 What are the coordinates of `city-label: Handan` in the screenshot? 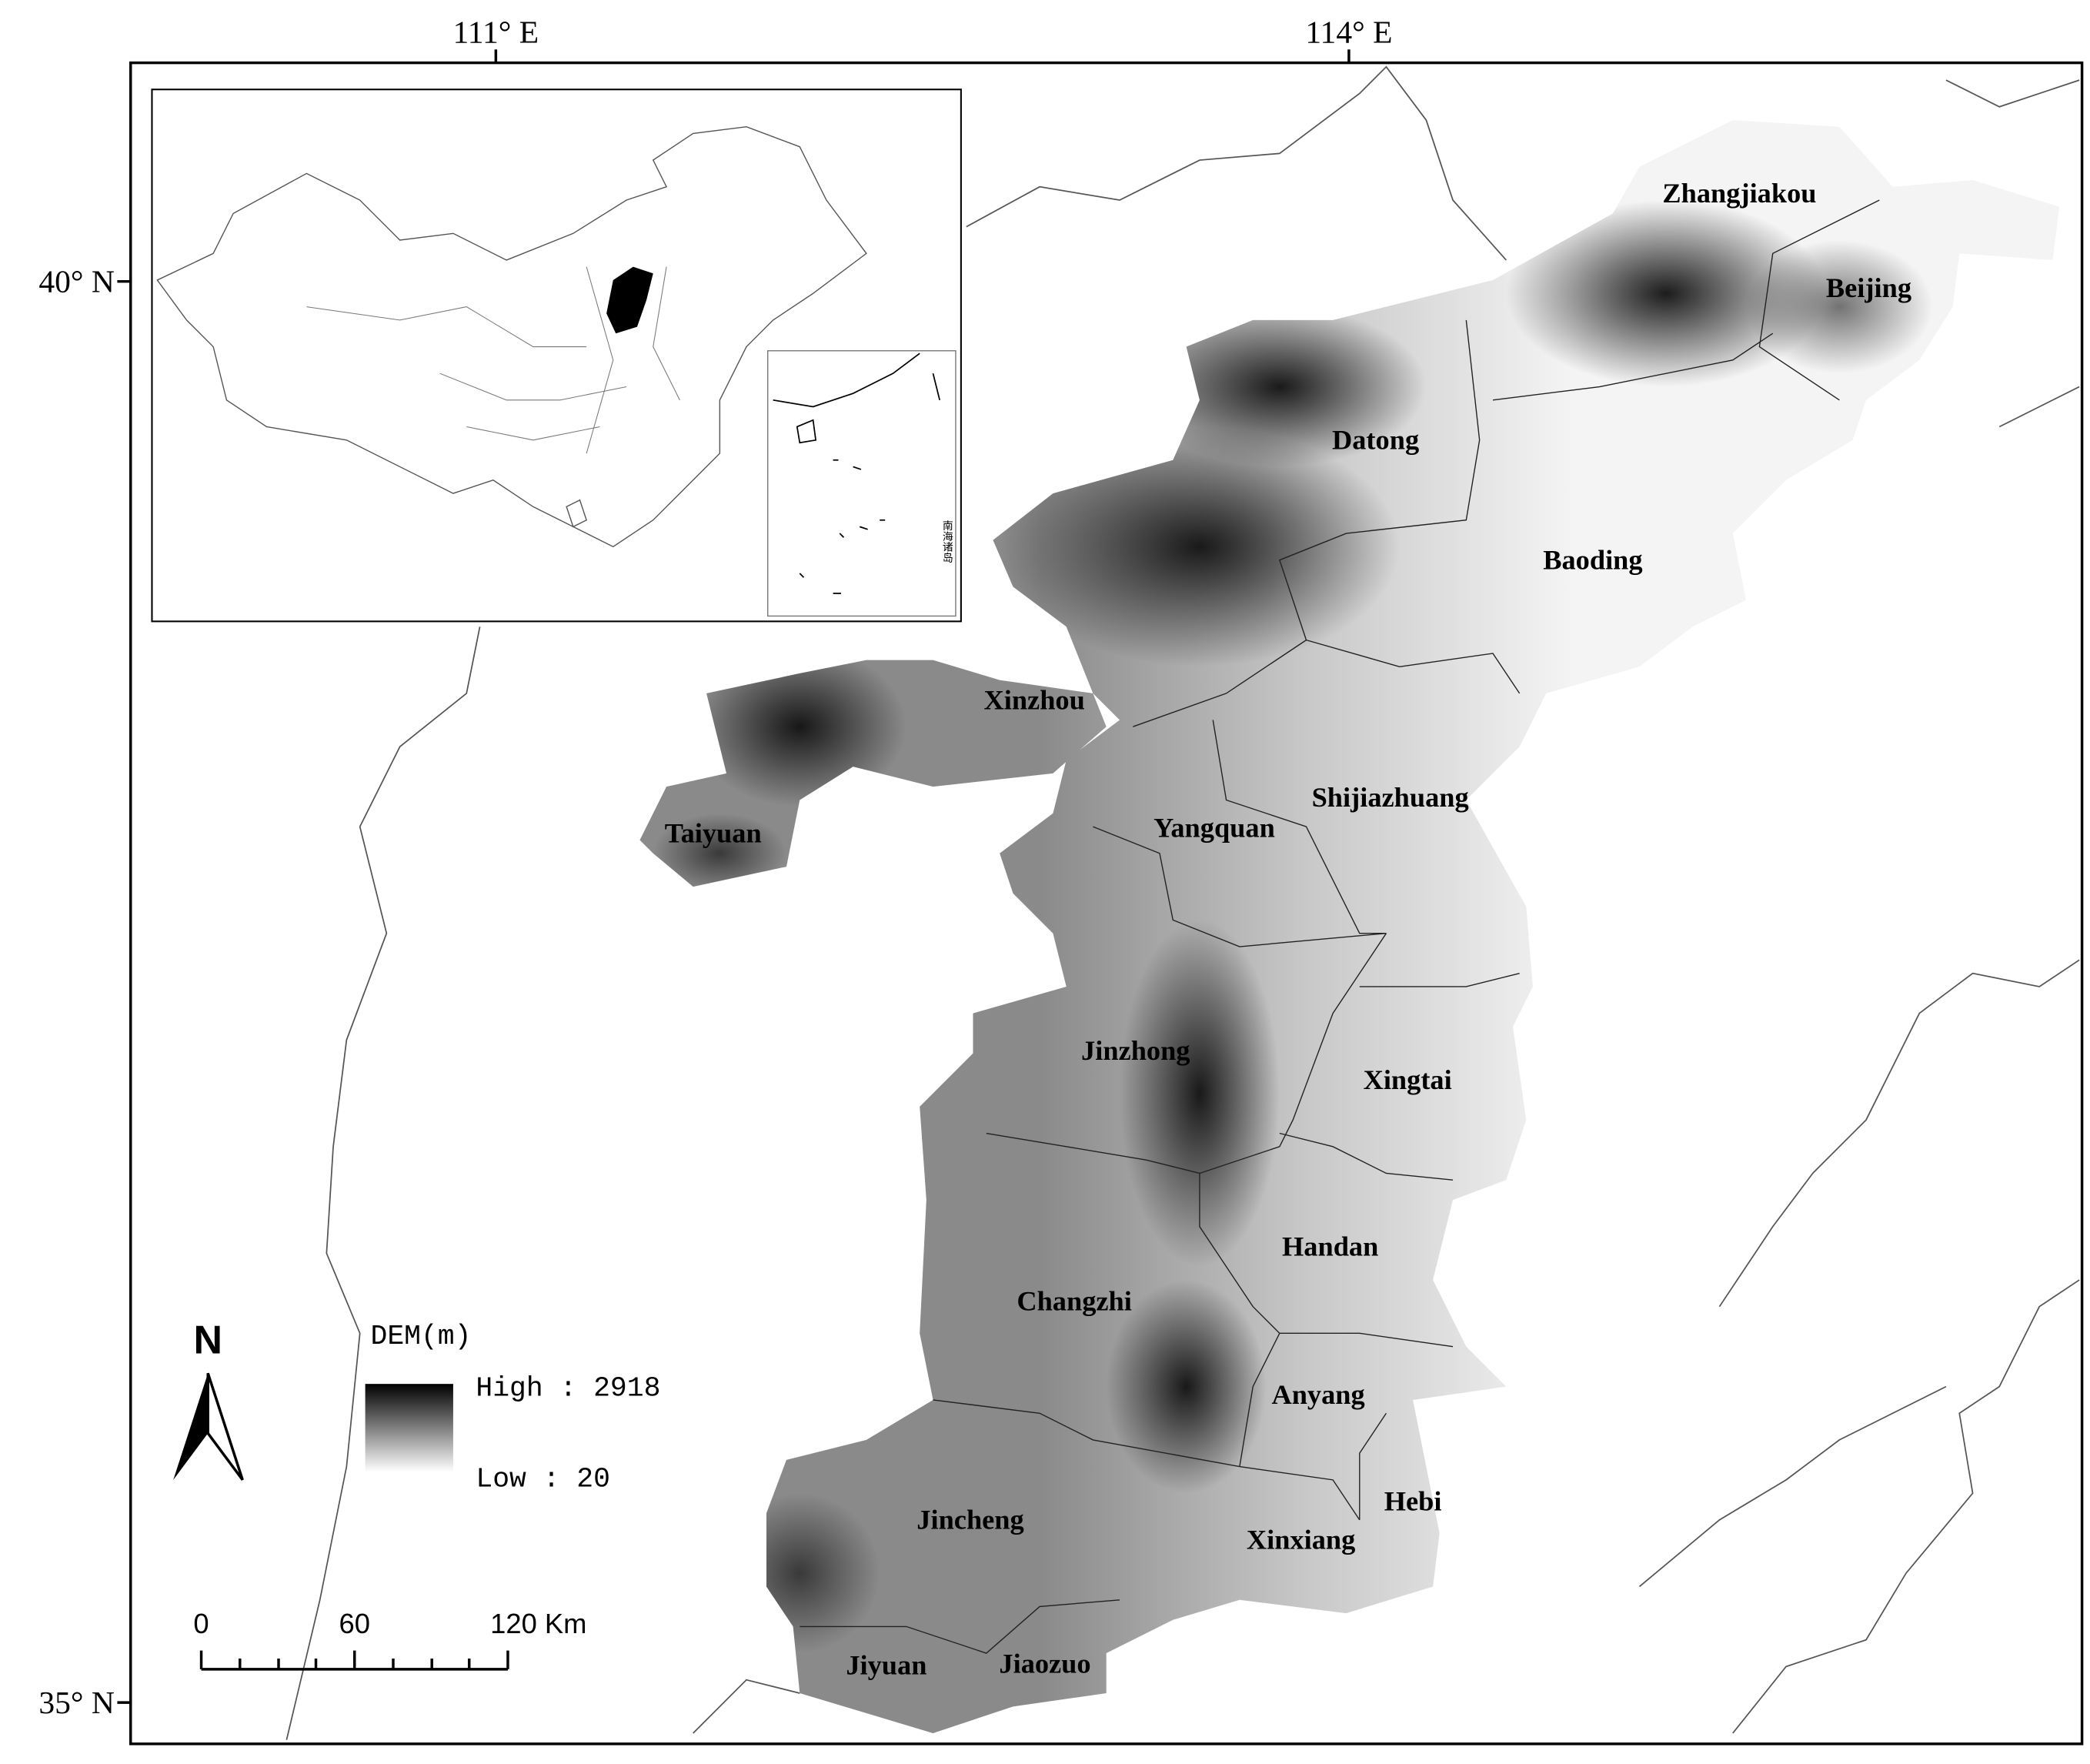 It's located at (1330, 1247).